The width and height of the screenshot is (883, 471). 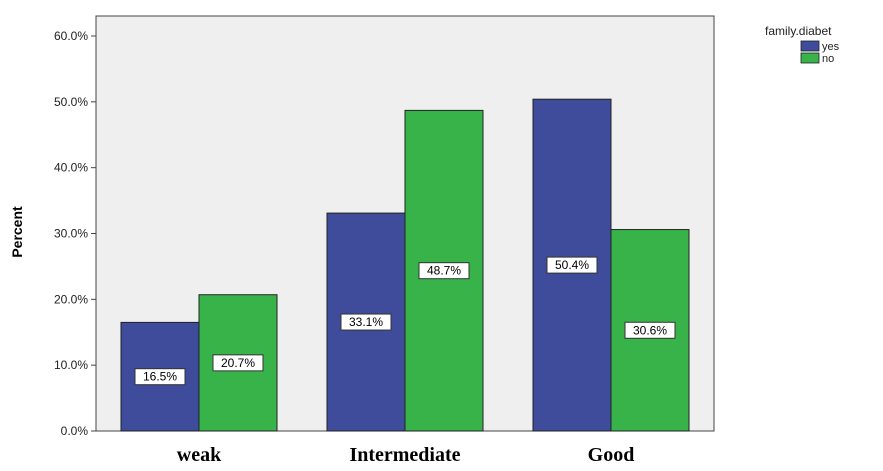 I want to click on legend-swatch-no, so click(x=810, y=58).